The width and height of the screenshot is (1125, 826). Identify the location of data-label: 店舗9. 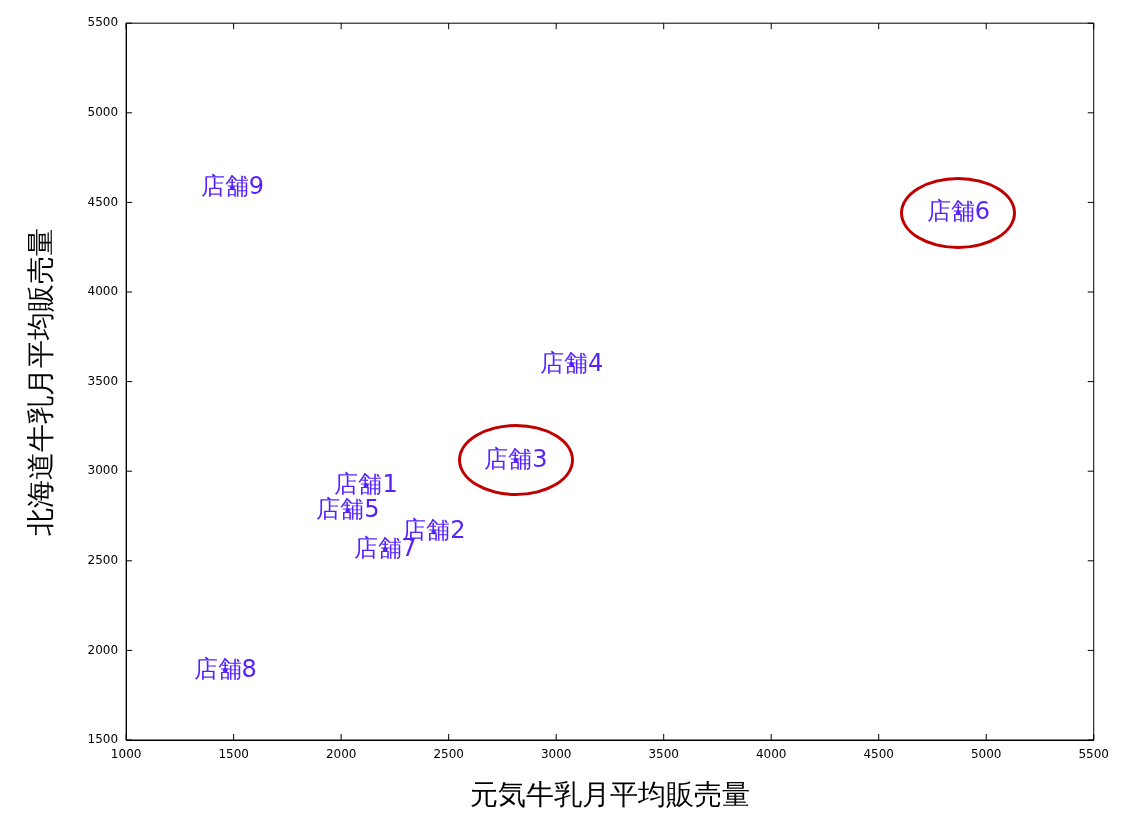
(232, 185).